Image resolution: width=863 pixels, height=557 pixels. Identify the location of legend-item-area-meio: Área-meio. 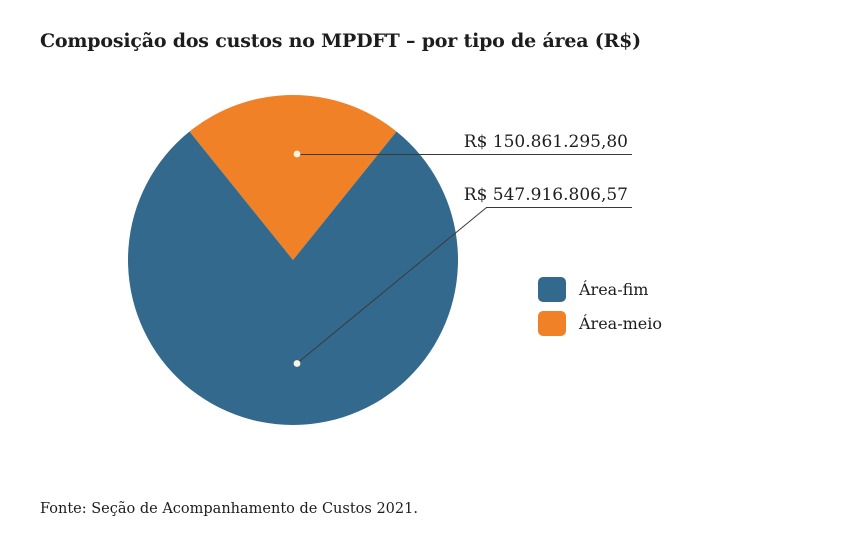
(600, 323).